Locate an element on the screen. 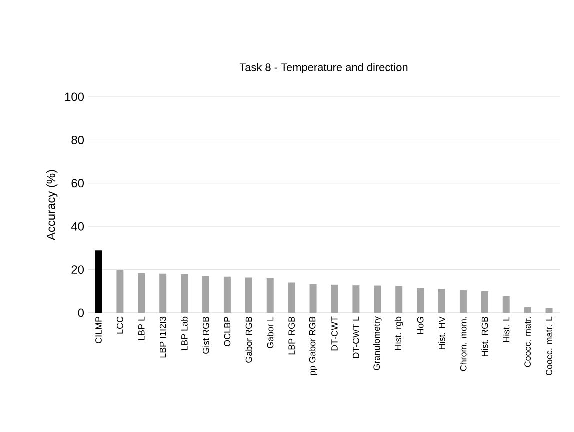 Image resolution: width=574 pixels, height=432 pixels. y-tick-label: 100 is located at coordinates (74, 97).